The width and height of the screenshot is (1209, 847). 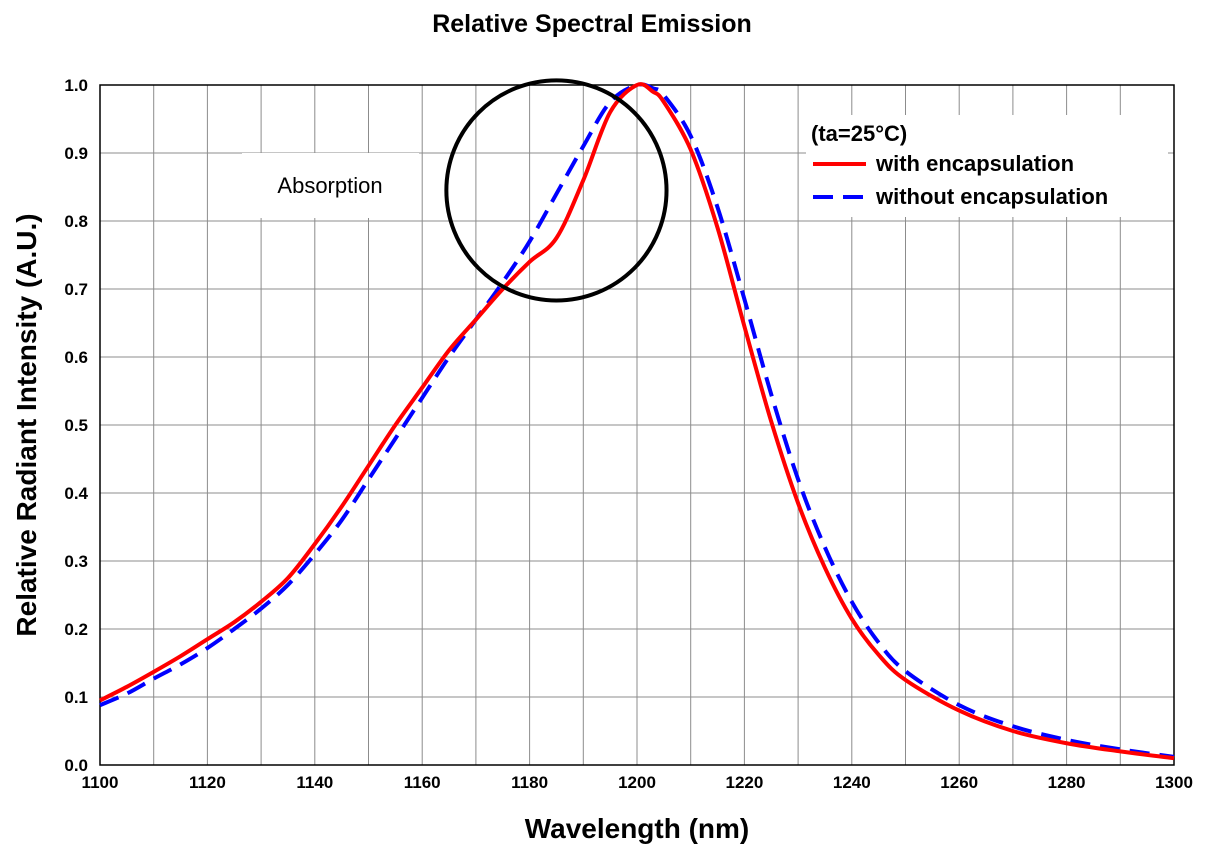 What do you see at coordinates (744, 782) in the screenshot?
I see `x-tick-label: 1220` at bounding box center [744, 782].